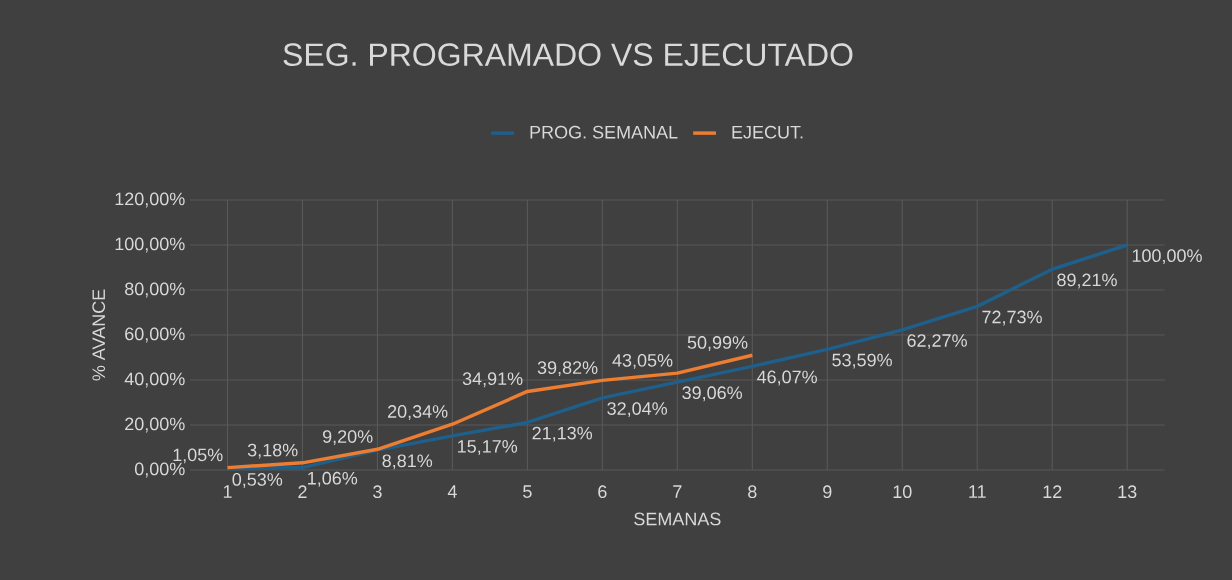 Image resolution: width=1232 pixels, height=580 pixels. Describe the element at coordinates (302, 491) in the screenshot. I see `x-tick-label: 2` at that location.